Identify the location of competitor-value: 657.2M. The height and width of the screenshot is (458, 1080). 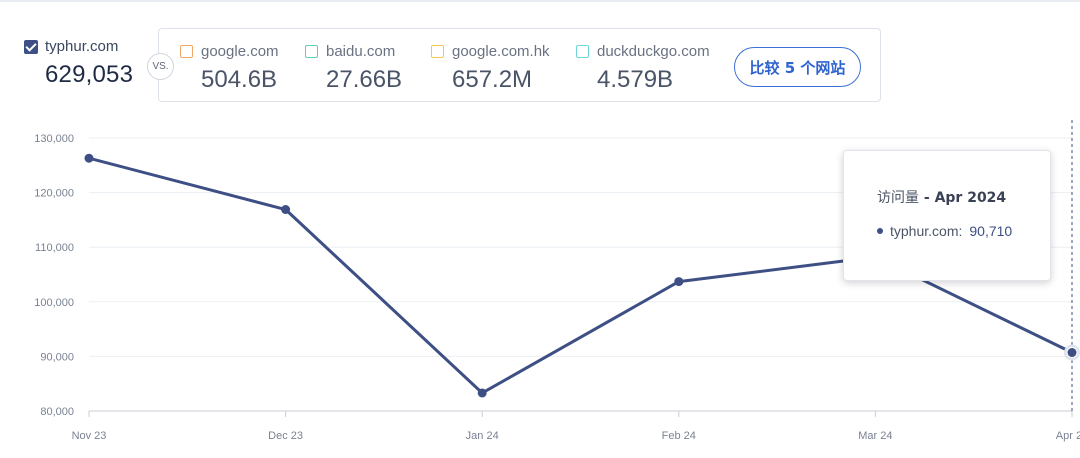
(492, 79).